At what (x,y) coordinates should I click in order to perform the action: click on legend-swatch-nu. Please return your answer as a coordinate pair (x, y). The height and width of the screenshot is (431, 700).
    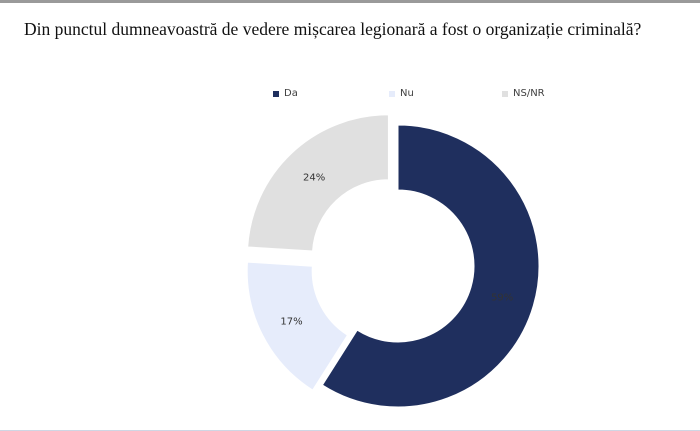
    Looking at the image, I should click on (392, 93).